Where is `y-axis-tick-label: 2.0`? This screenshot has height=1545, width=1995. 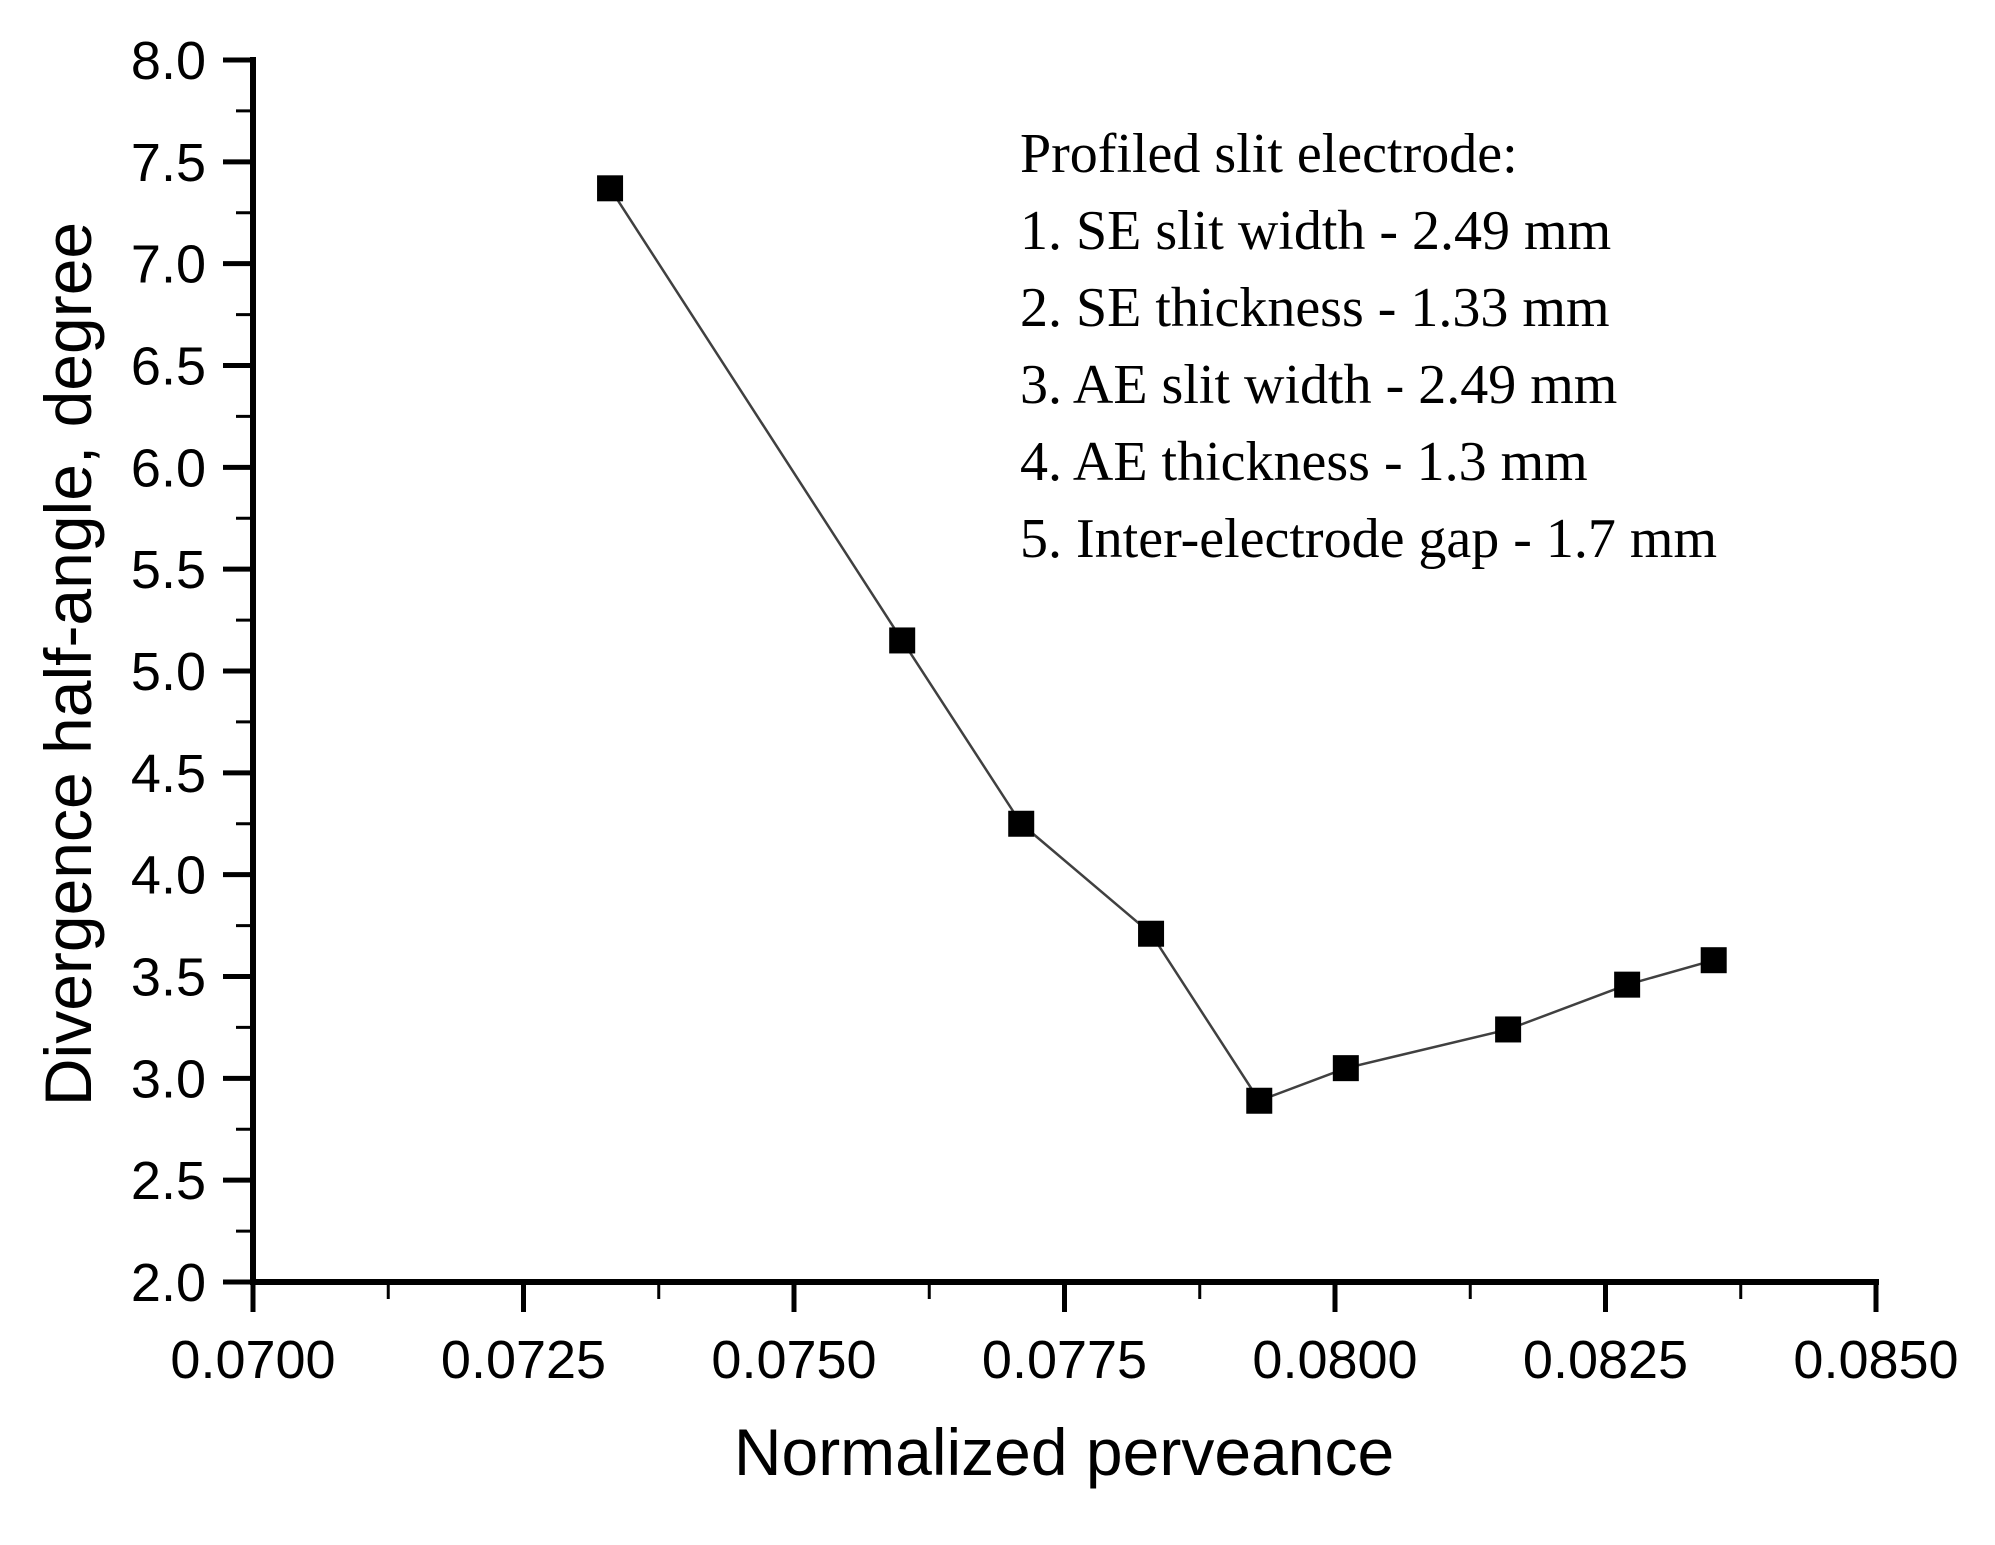 y-axis-tick-label: 2.0 is located at coordinates (168, 1283).